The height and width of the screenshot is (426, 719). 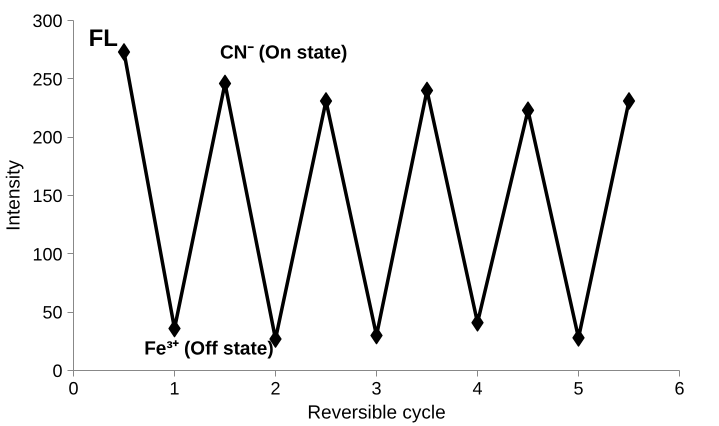 I want to click on y-tick-label: 300, so click(x=47, y=21).